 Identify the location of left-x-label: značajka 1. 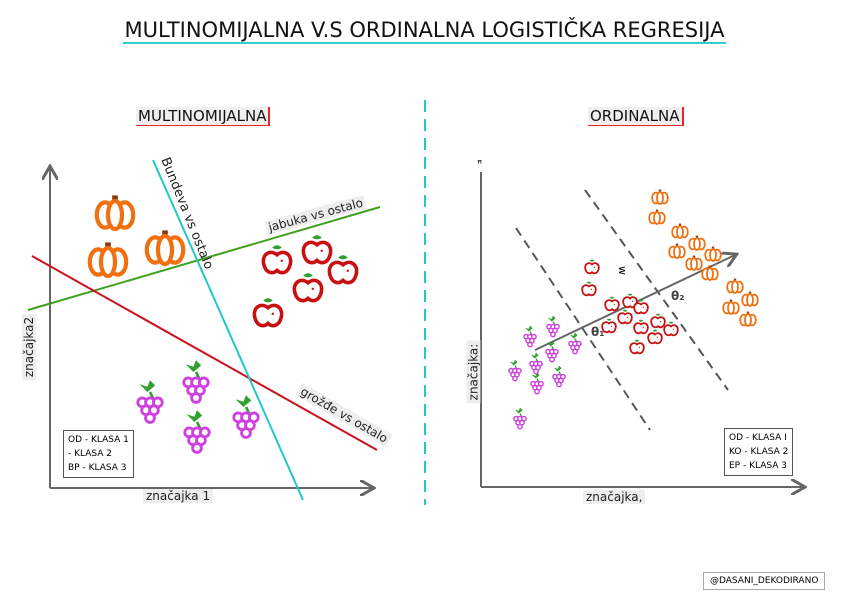
(178, 496).